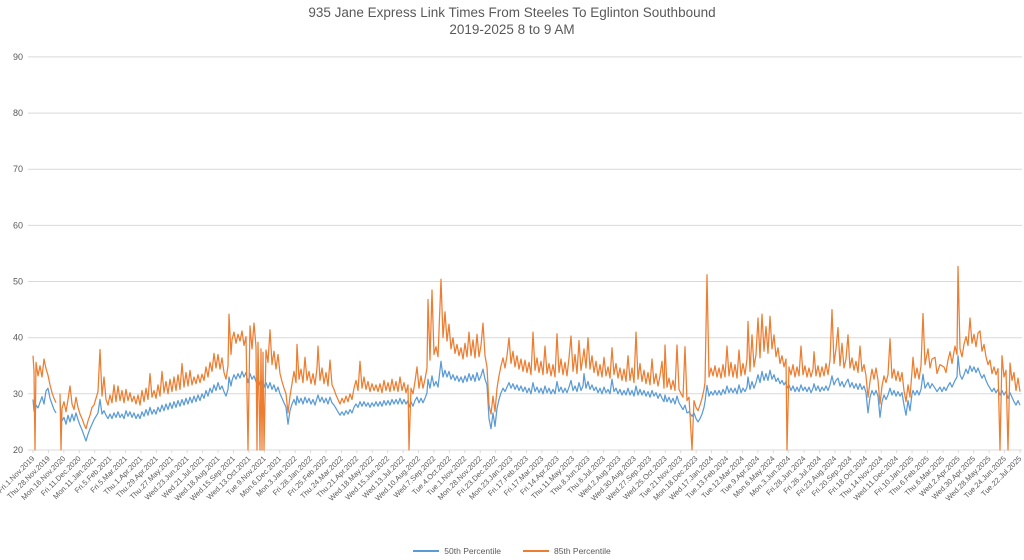  I want to click on y-axis-label: 40, so click(18, 338).